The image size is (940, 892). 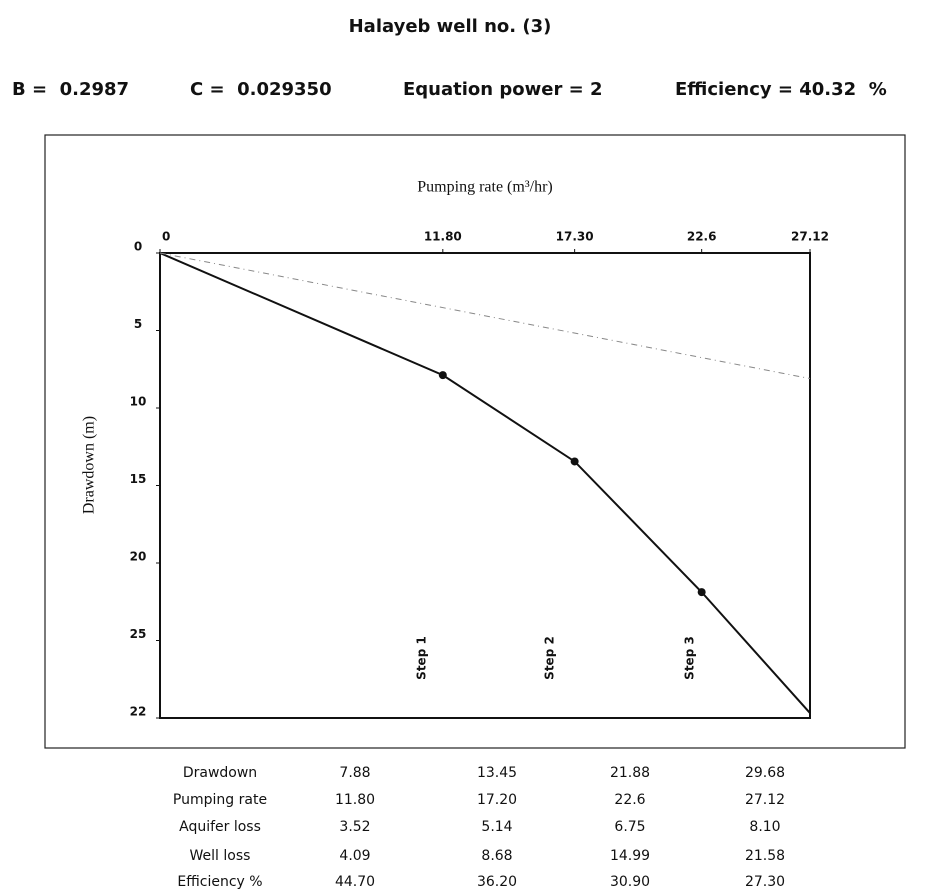 What do you see at coordinates (765, 773) in the screenshot?
I see `cell: 29.68` at bounding box center [765, 773].